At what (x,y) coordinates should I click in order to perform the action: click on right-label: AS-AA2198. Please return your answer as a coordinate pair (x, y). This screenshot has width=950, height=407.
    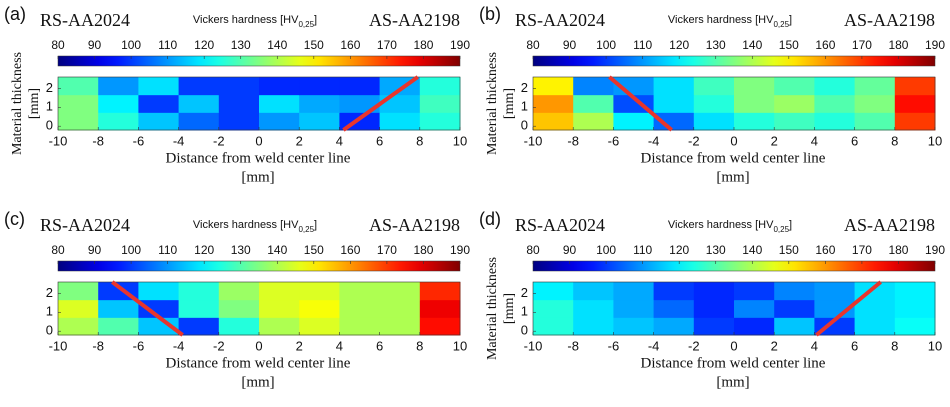
    Looking at the image, I should click on (889, 225).